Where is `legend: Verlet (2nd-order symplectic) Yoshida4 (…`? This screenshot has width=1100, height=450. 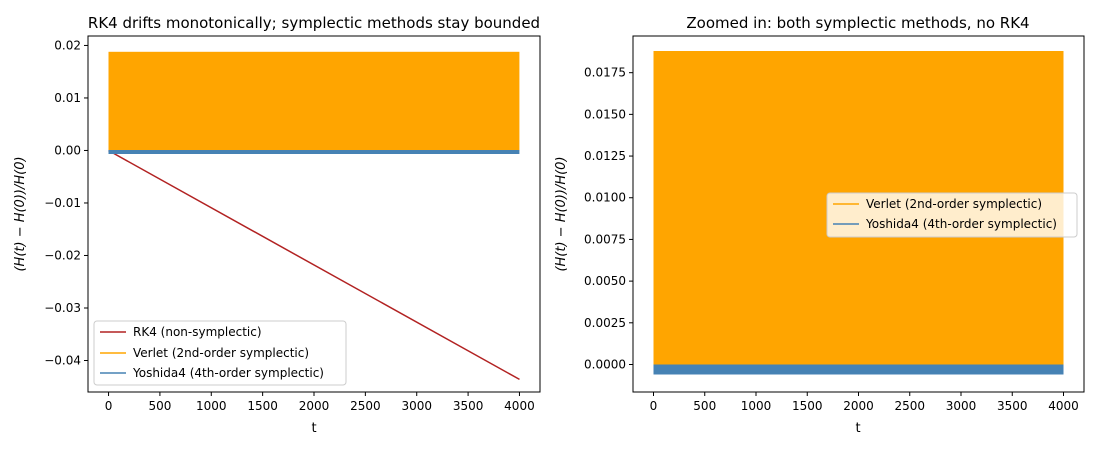 legend: Verlet (2nd-order symplectic) Yoshida4 (… is located at coordinates (952, 215).